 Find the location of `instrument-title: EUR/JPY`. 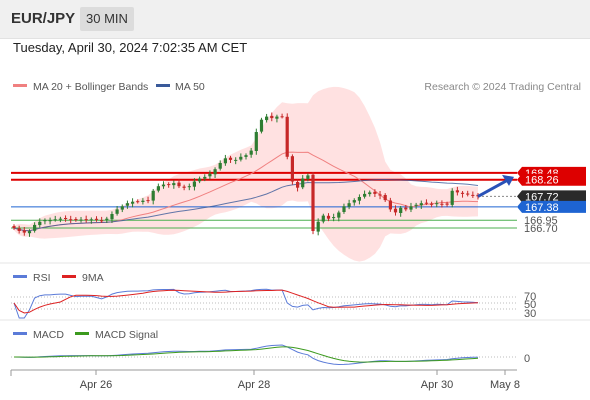

instrument-title: EUR/JPY is located at coordinates (43, 18).